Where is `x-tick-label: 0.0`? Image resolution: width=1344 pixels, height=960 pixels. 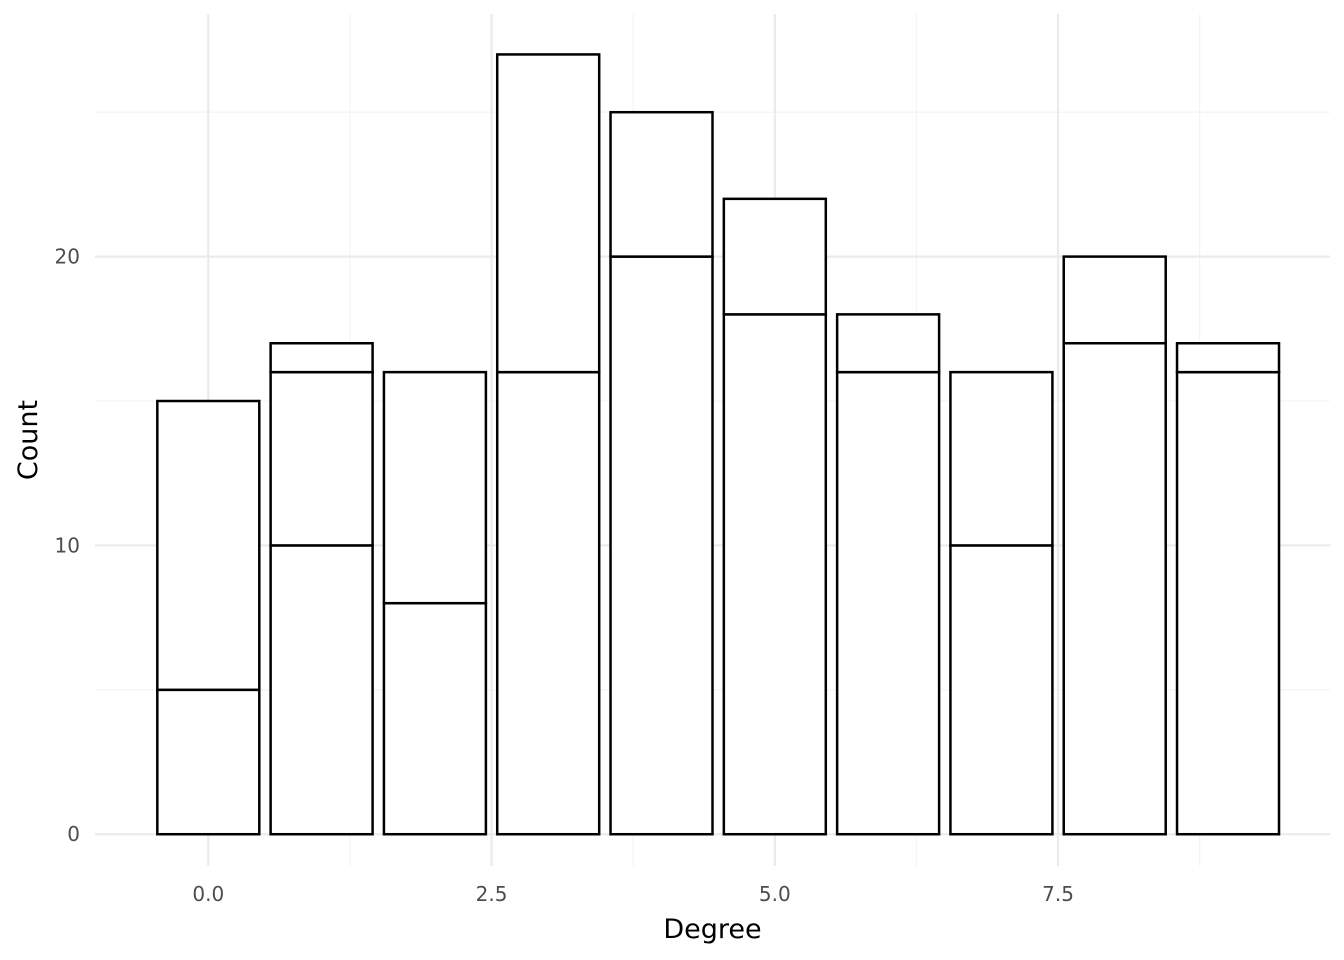
x-tick-label: 0.0 is located at coordinates (208, 894).